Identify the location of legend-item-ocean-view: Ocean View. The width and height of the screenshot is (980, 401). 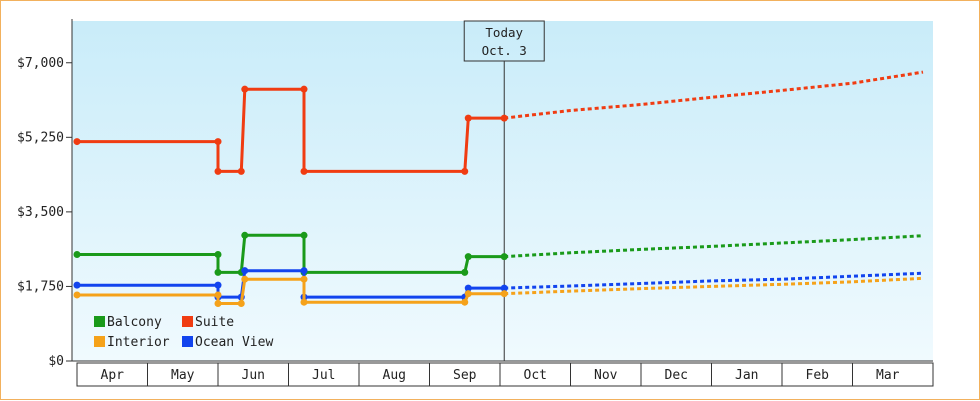
(227, 342).